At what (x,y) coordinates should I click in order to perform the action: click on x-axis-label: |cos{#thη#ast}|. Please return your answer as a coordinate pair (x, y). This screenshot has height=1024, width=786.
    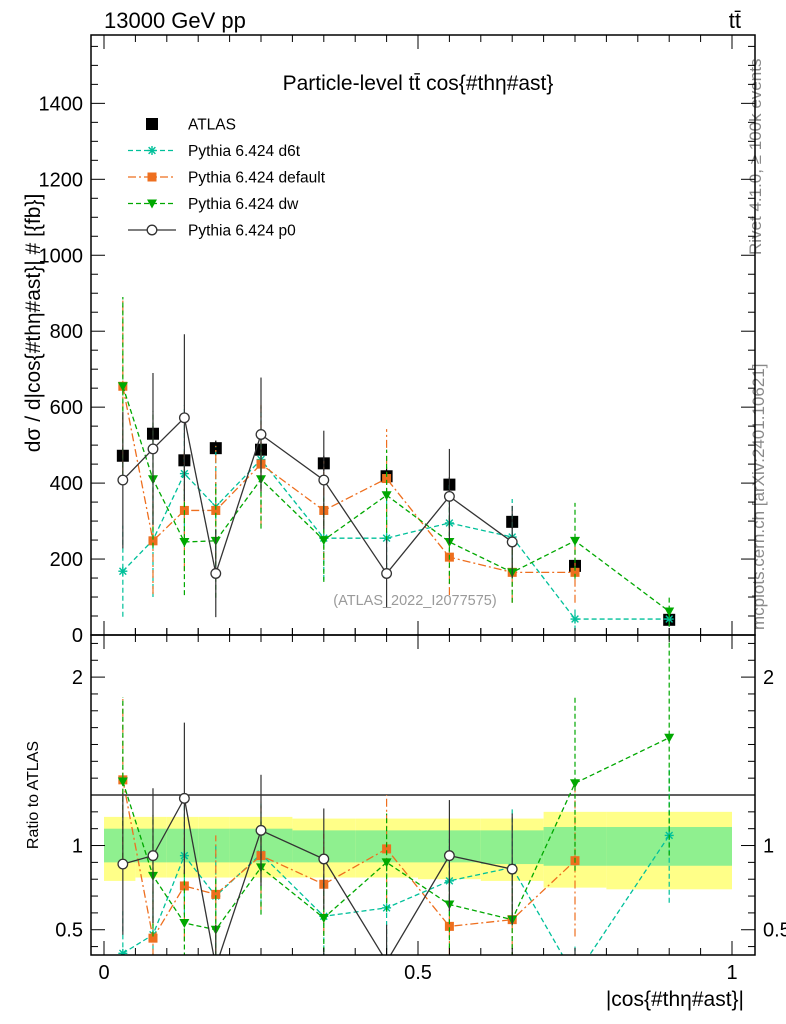
    Looking at the image, I should click on (675, 999).